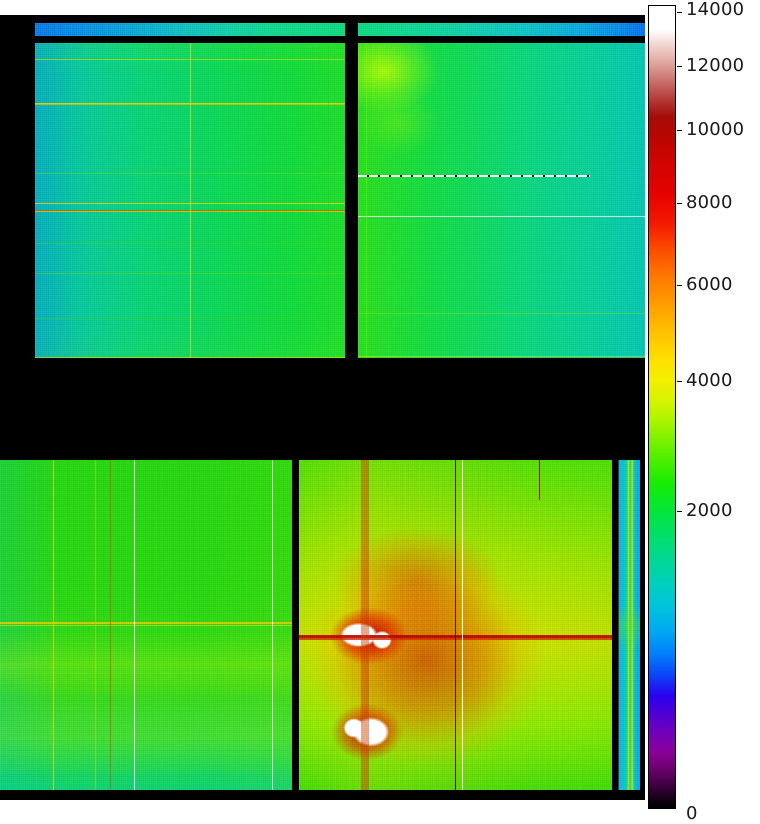 This screenshot has height=824, width=760. What do you see at coordinates (662, 407) in the screenshot?
I see `colorbar-gradient` at bounding box center [662, 407].